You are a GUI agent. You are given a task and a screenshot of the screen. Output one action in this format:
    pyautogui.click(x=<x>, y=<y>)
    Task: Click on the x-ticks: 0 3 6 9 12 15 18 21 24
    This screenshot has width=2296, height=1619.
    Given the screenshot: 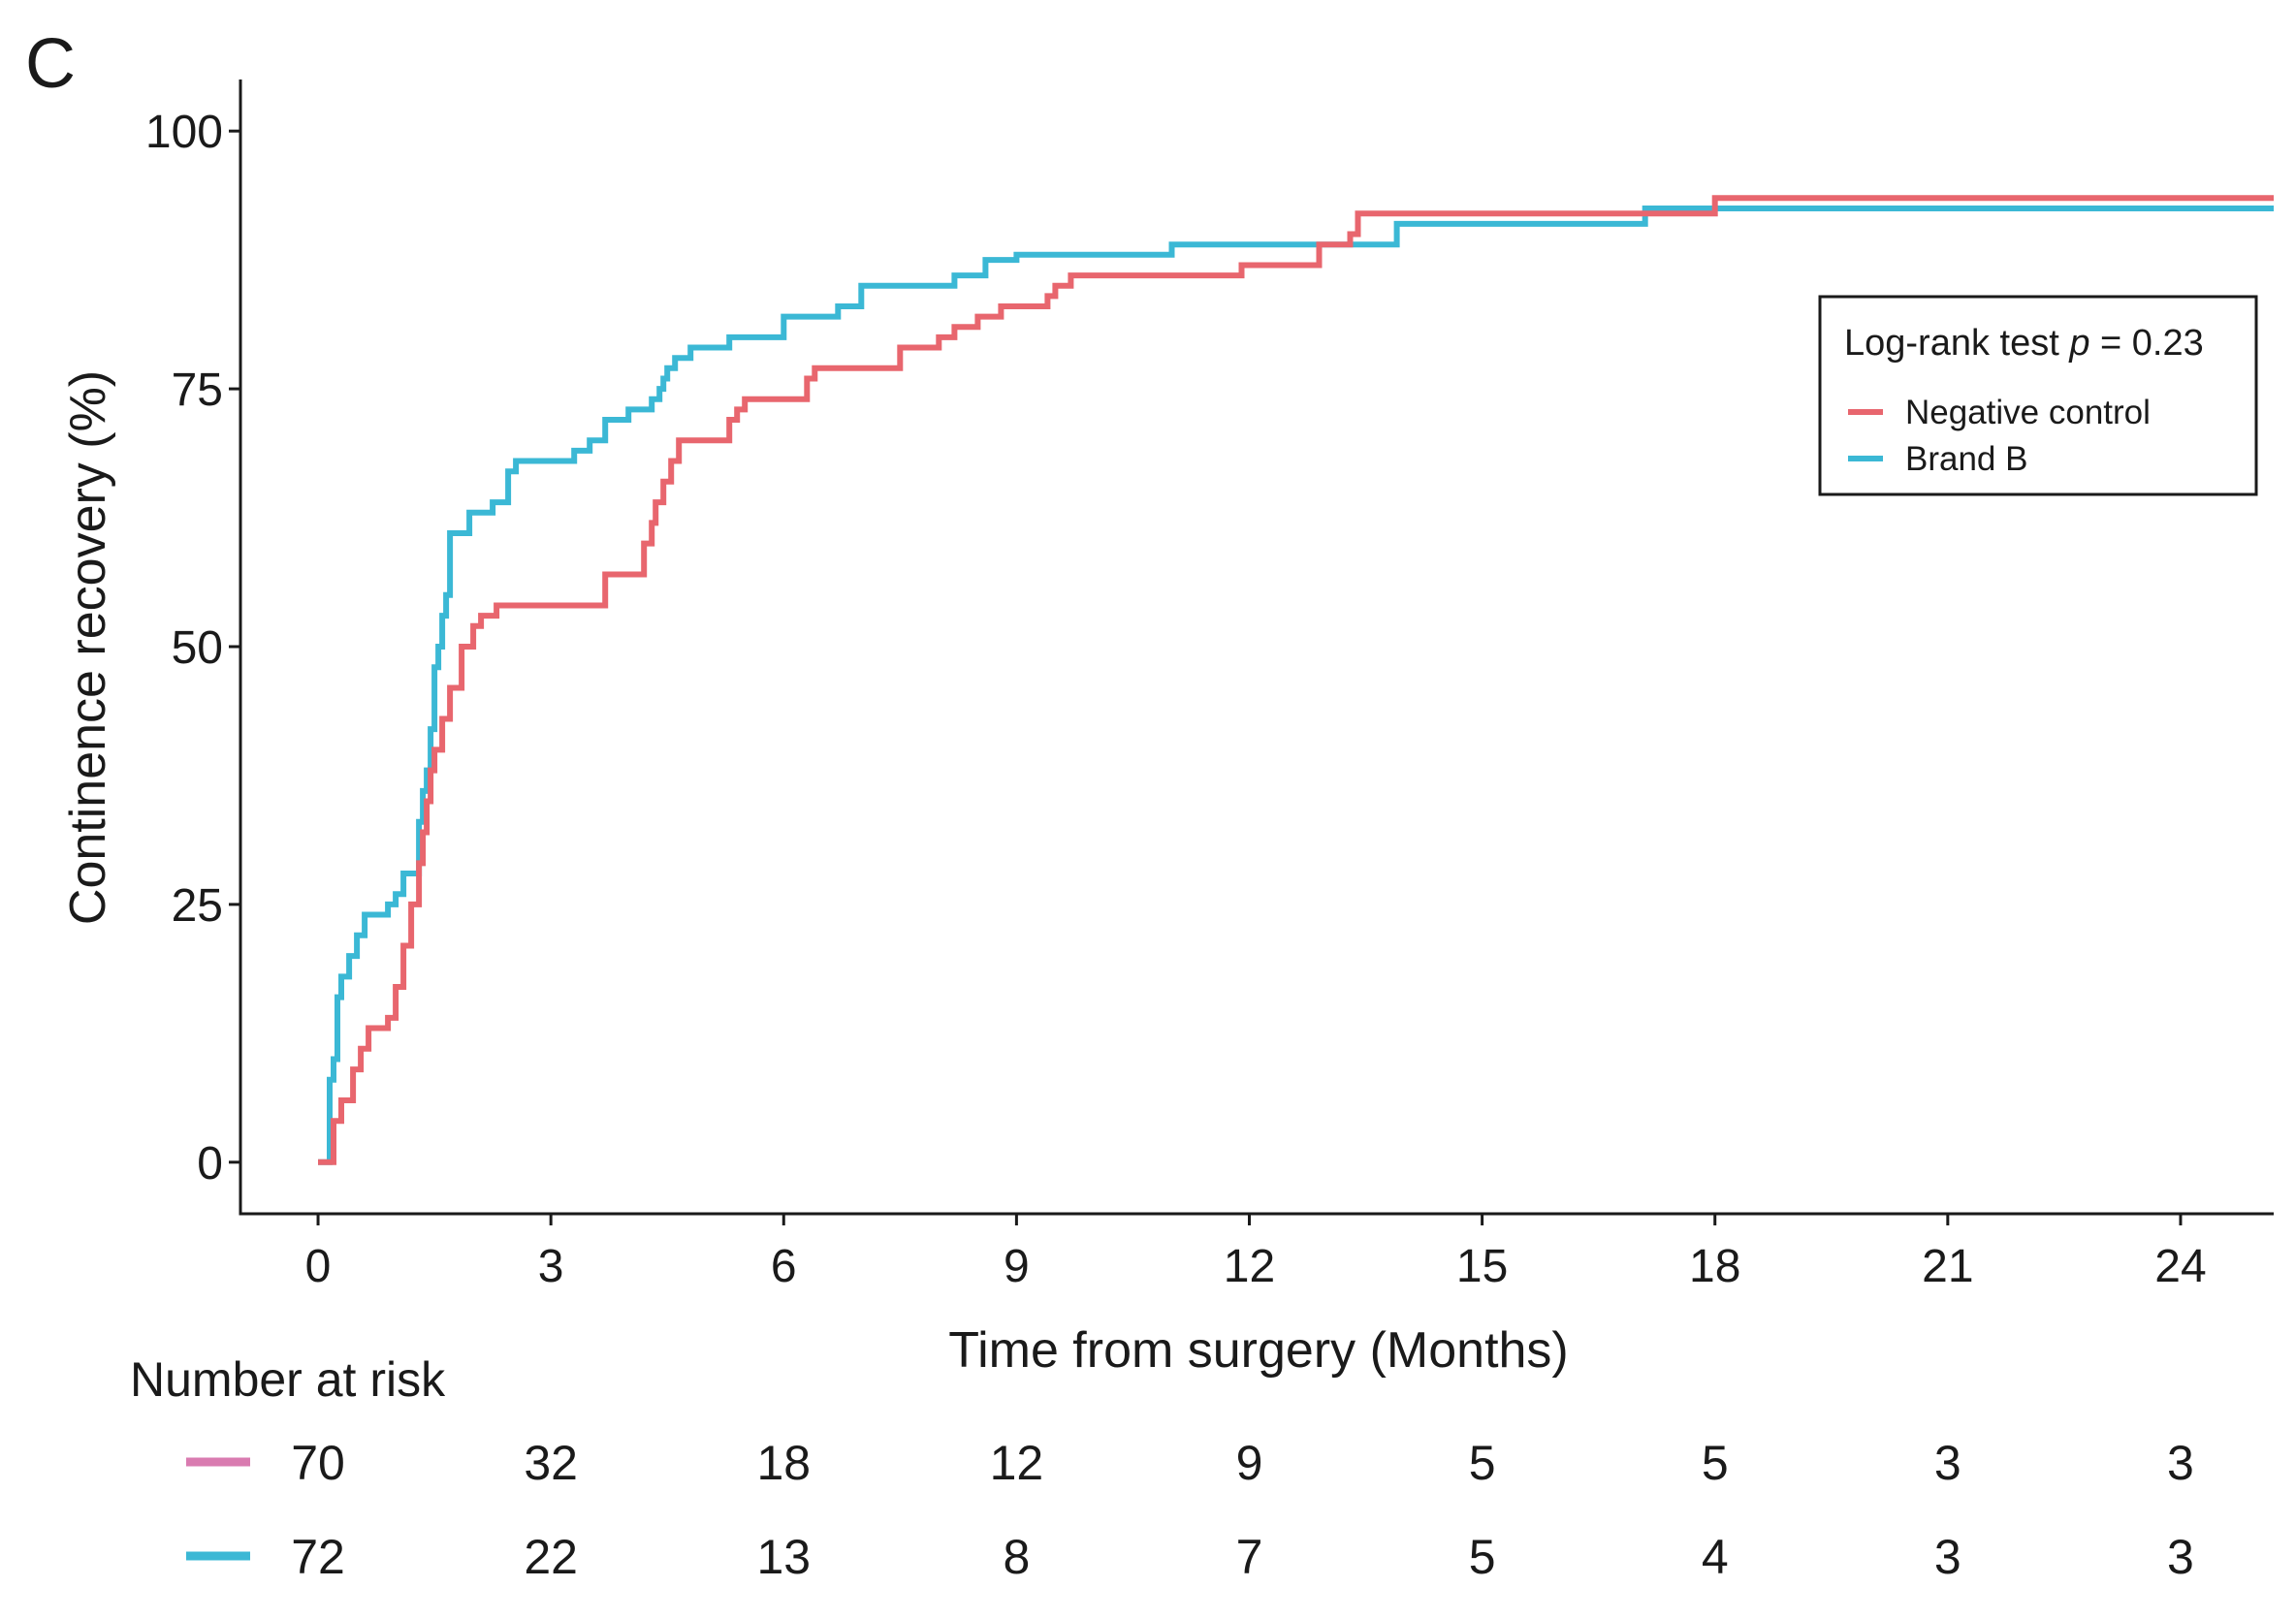 What is the action you would take?
    pyautogui.click(x=1256, y=1253)
    